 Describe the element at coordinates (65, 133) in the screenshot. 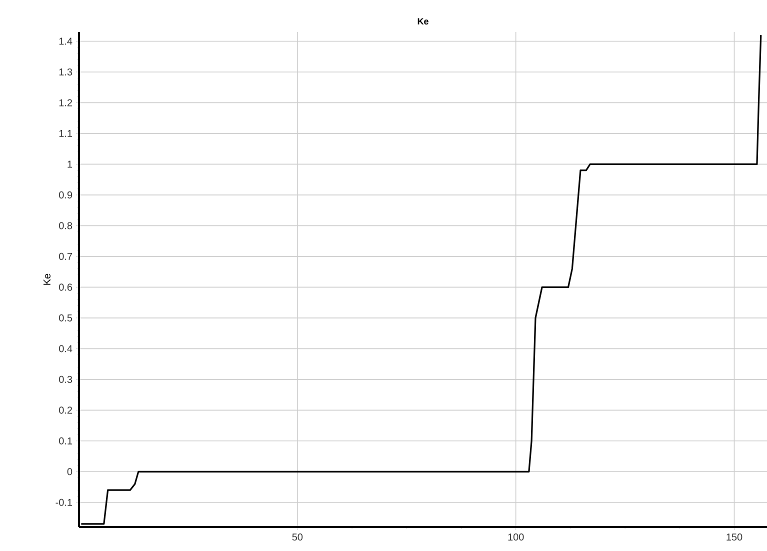

I see `y-tick-label: 1.1` at that location.